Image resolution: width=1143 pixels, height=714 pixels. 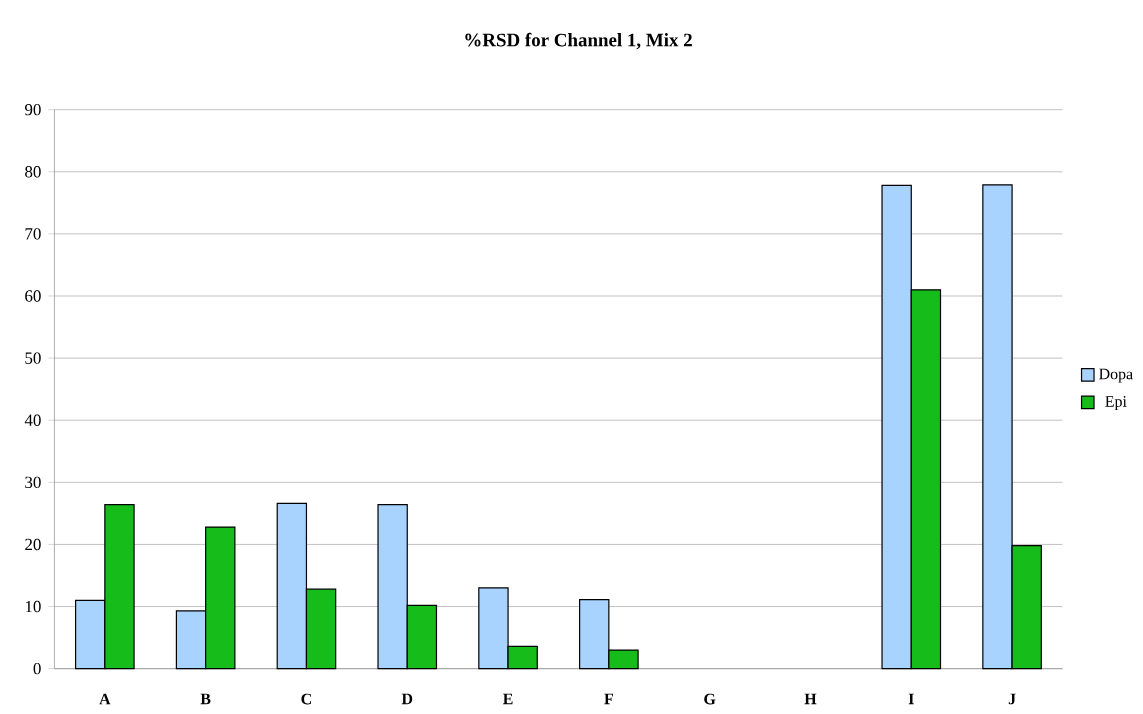 I want to click on y-tick-label: 50, so click(x=33, y=358).